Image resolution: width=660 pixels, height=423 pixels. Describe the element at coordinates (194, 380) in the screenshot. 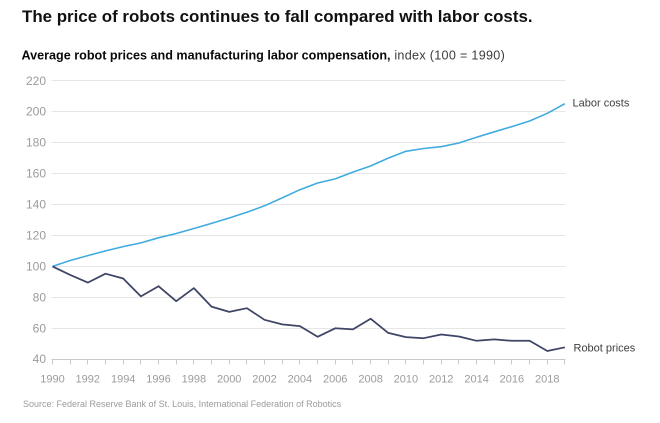

I see `svg-text: 1998` at that location.